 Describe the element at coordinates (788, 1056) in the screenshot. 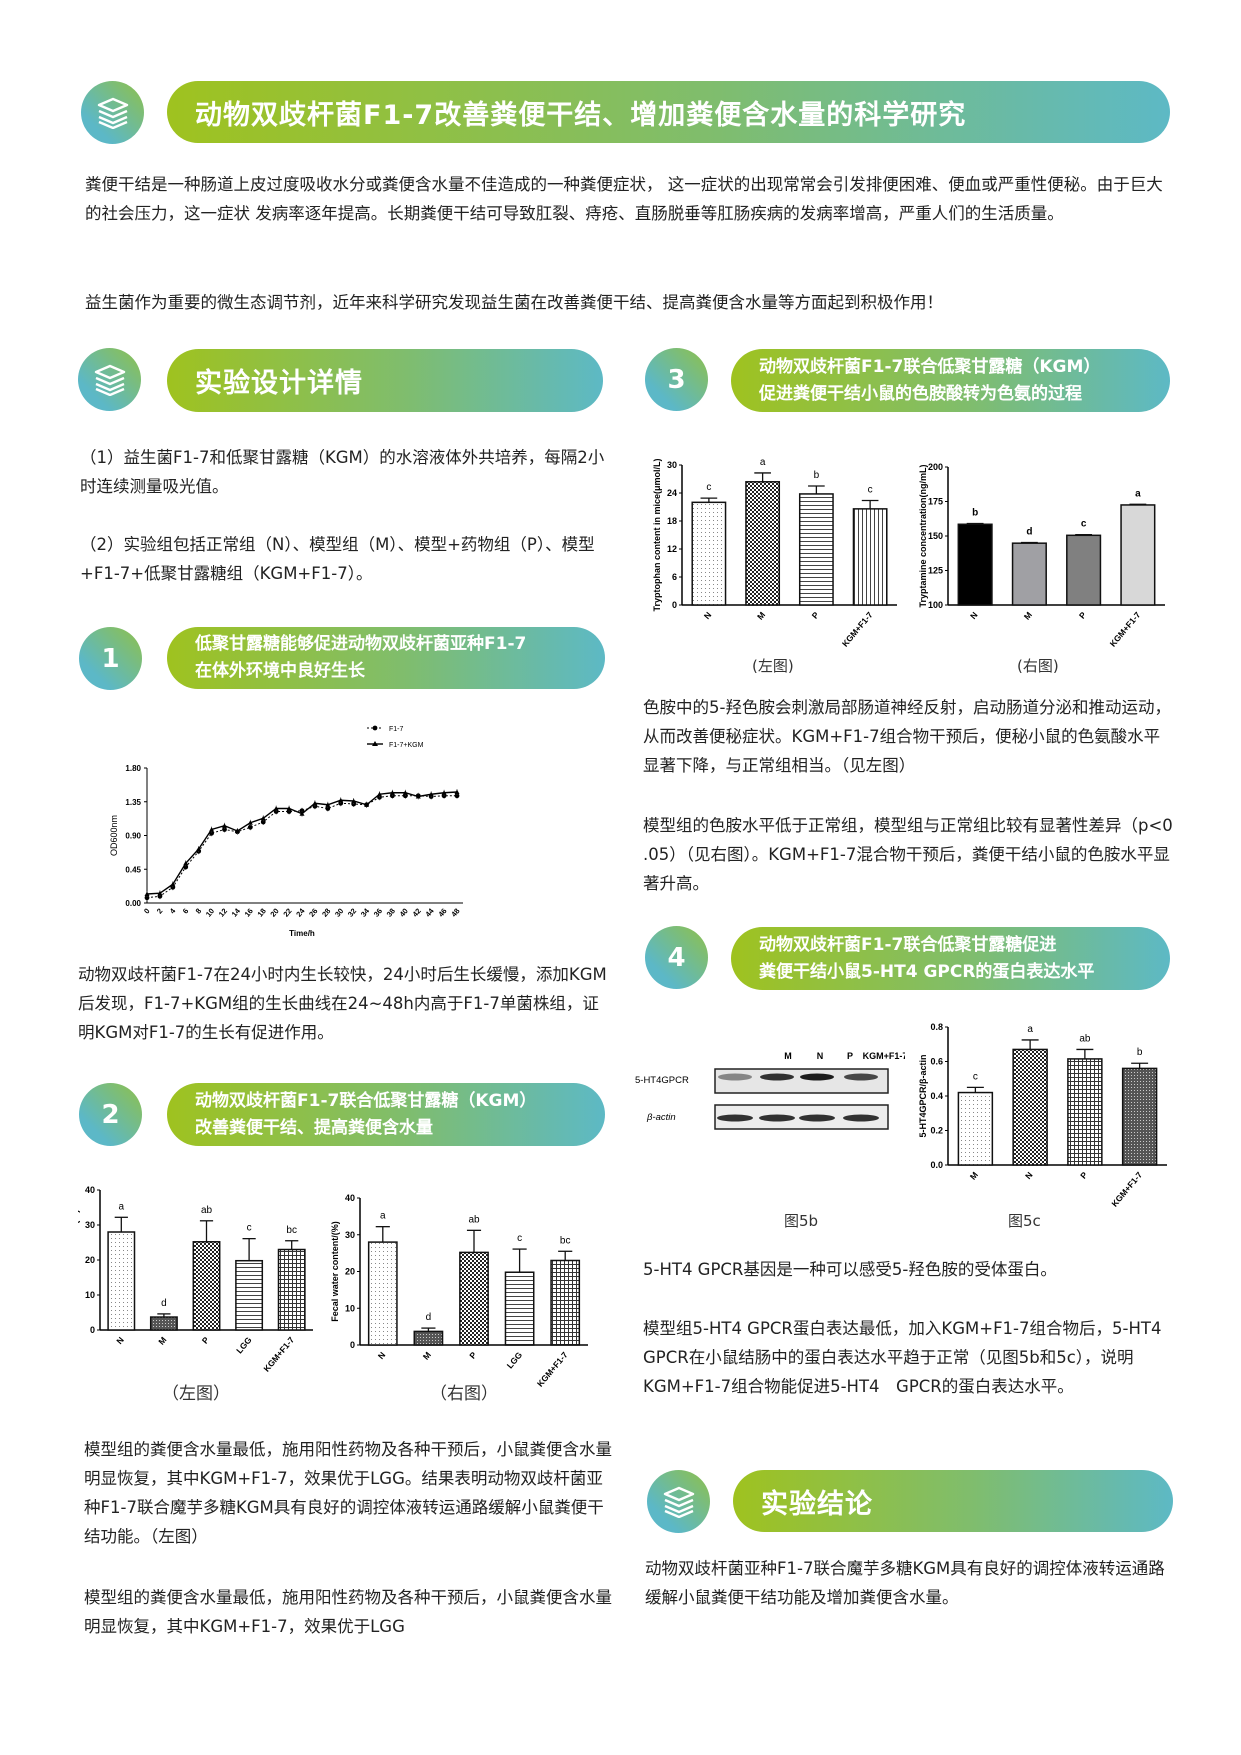

I see `lane-label: M` at that location.